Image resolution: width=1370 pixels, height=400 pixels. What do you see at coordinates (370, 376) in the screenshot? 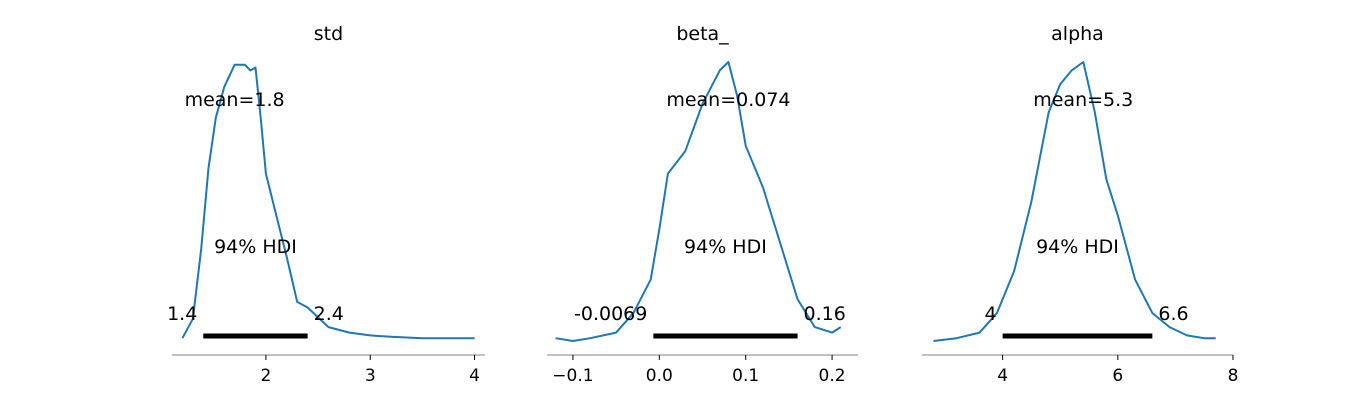
I see `x-tick-label: 3` at bounding box center [370, 376].